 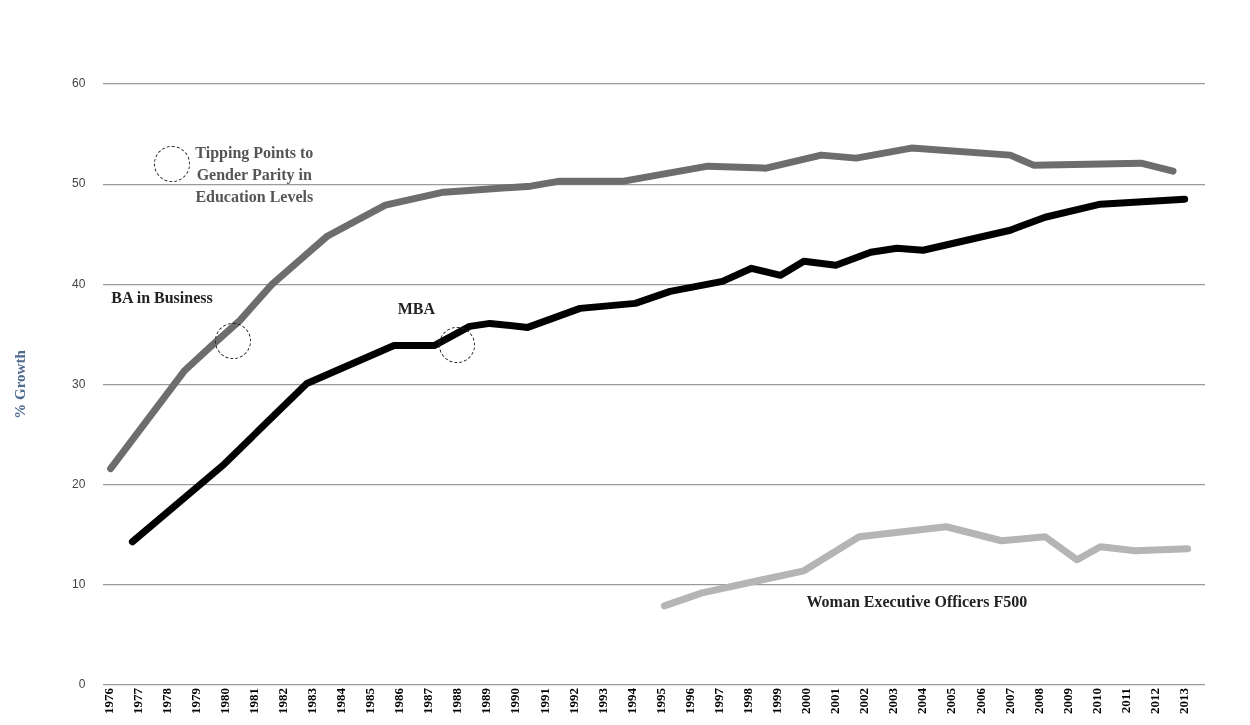 I want to click on x-tick-label: 1994, so click(x=631, y=700).